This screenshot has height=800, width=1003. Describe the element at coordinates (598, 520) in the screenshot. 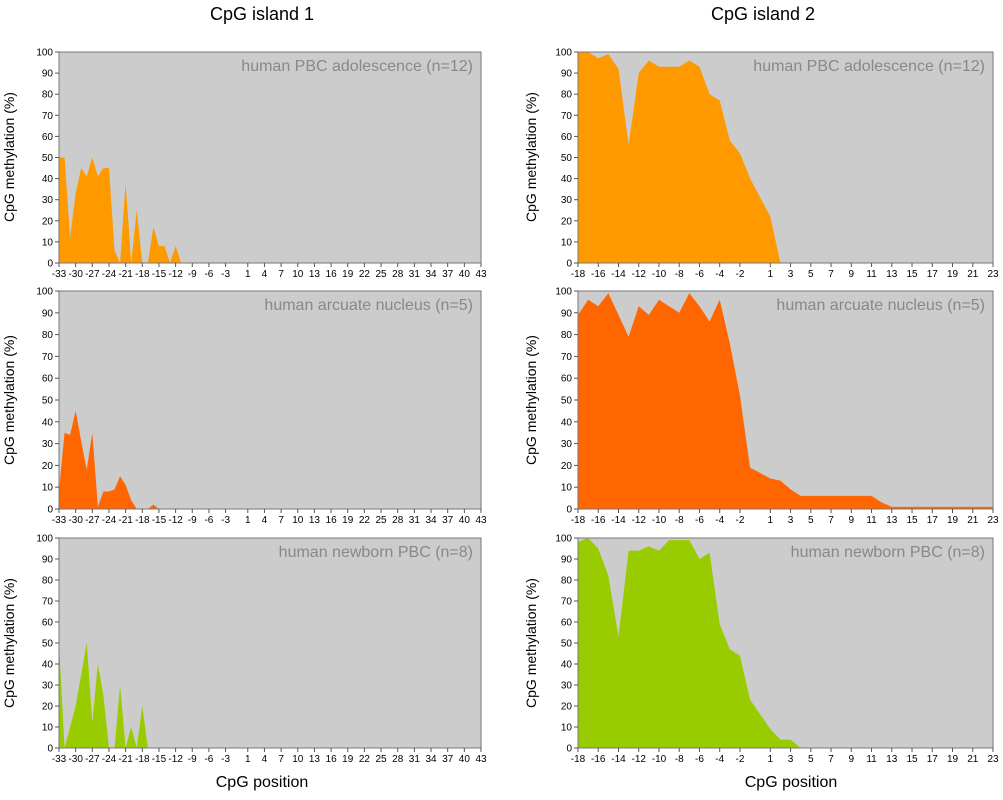

I see `x-tick-label: -16` at that location.